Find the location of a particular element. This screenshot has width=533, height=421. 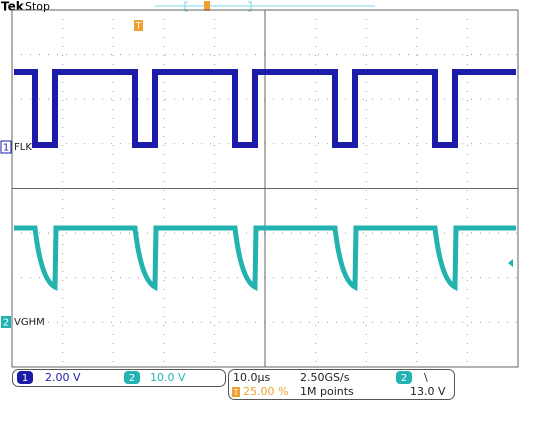

trigger-position: 25.00 % is located at coordinates (265, 391).